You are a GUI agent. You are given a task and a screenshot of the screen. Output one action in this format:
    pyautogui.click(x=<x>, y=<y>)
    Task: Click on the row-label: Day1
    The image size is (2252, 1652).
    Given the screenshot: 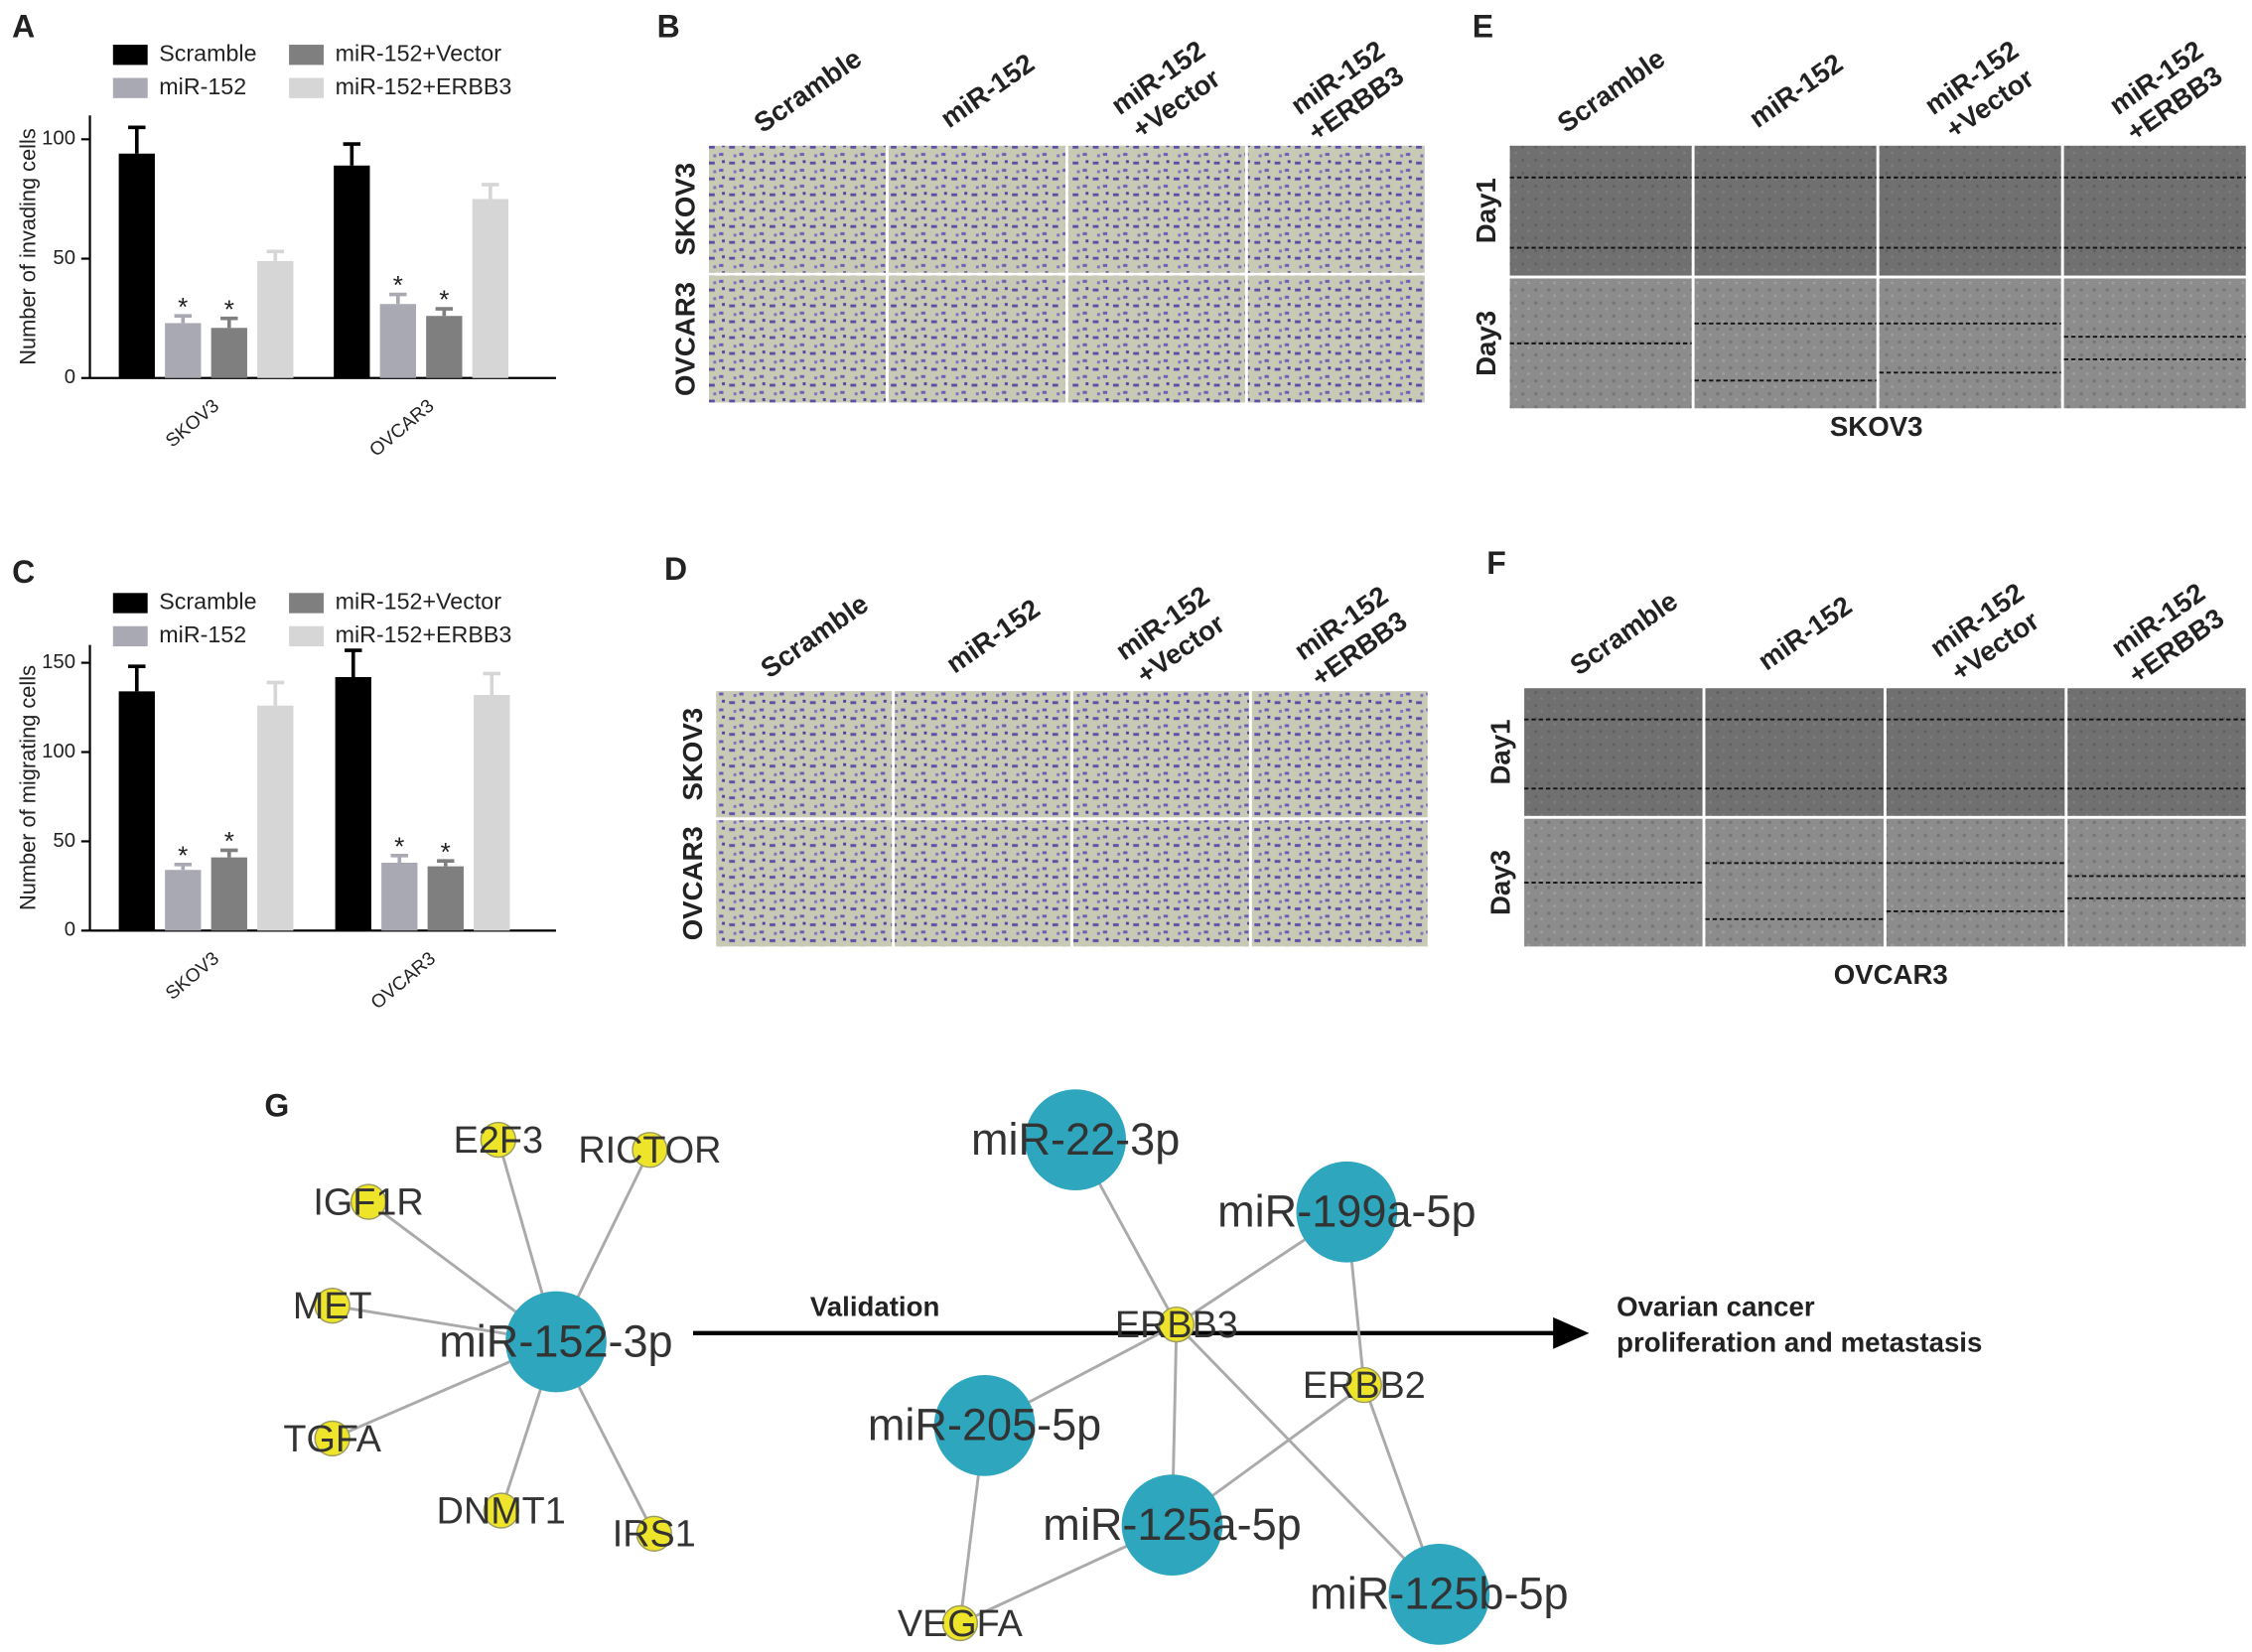 What is the action you would take?
    pyautogui.click(x=1500, y=753)
    